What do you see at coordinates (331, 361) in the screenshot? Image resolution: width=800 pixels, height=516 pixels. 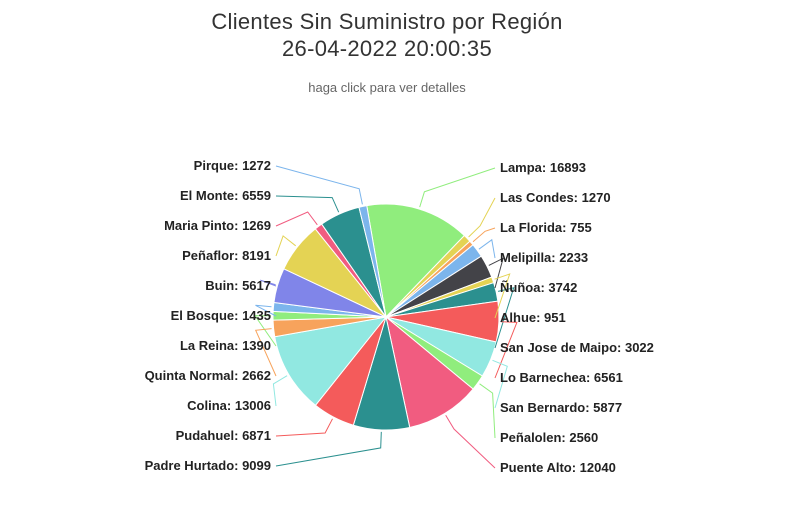 I see `pie-slice-colina` at bounding box center [331, 361].